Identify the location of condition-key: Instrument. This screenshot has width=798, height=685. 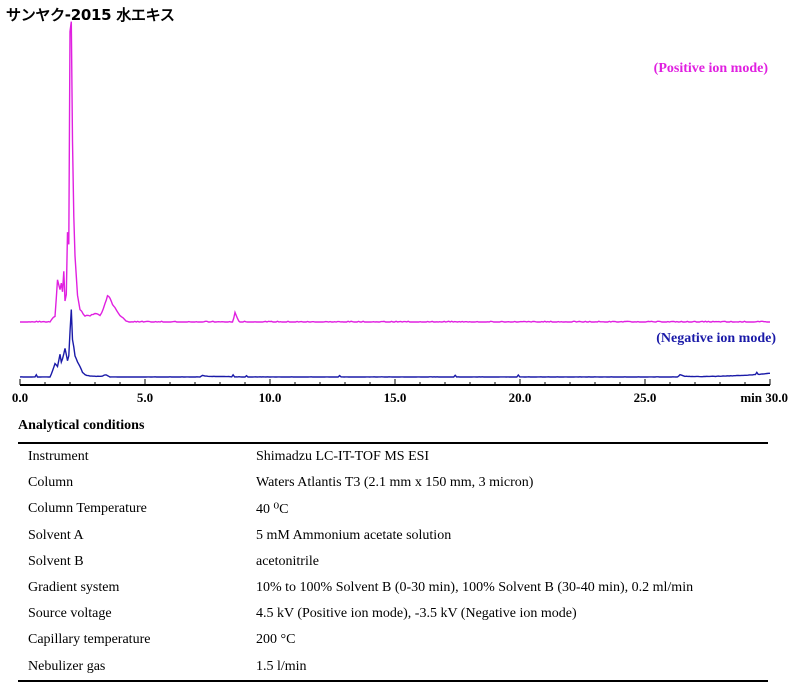
(58, 457).